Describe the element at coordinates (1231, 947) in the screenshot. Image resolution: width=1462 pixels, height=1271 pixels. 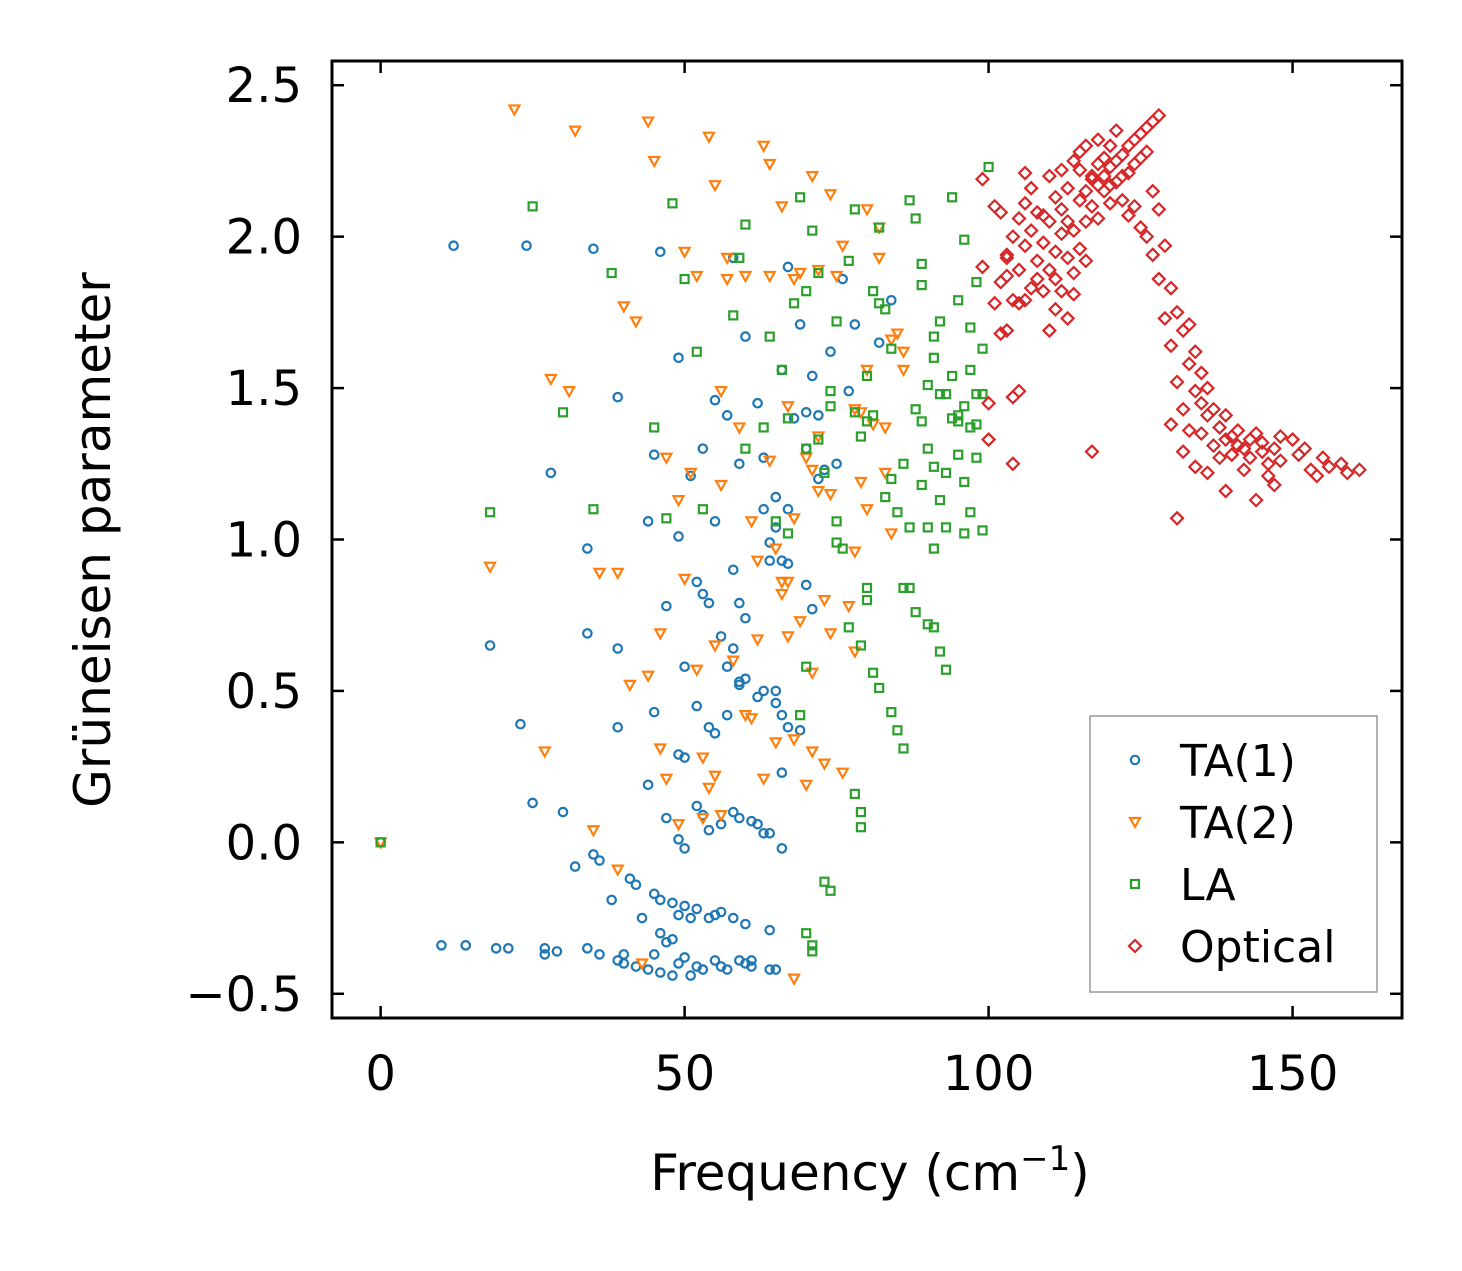
I see `legend-entry: Optical` at that location.